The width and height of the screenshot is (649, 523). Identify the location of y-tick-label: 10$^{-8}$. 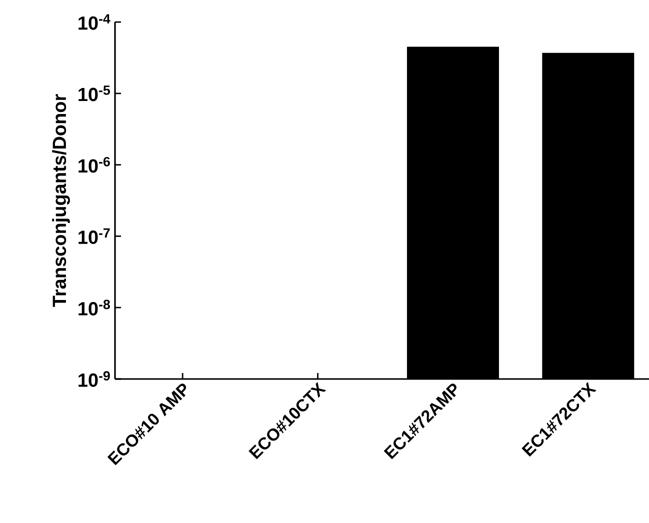
(94, 308).